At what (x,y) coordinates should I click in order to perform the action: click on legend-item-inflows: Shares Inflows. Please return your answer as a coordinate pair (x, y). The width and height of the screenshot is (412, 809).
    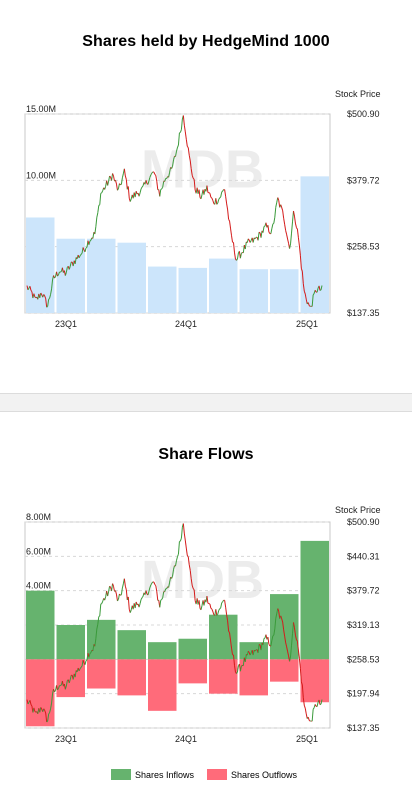
    Looking at the image, I should click on (152, 774).